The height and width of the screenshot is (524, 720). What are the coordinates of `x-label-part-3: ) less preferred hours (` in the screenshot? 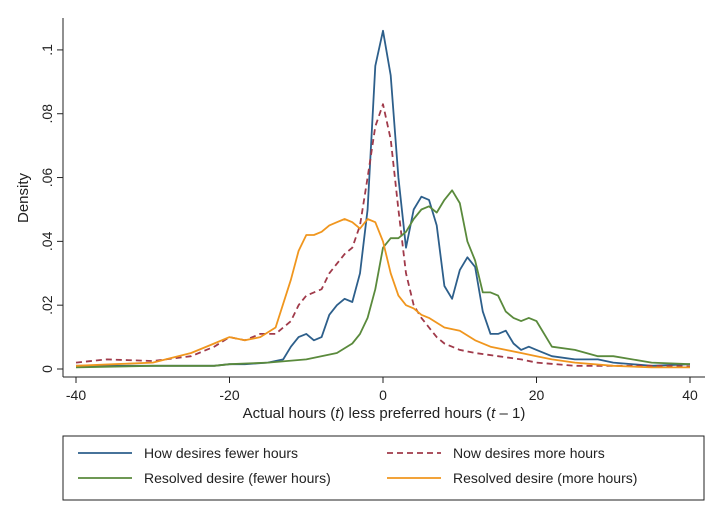 It's located at (415, 413).